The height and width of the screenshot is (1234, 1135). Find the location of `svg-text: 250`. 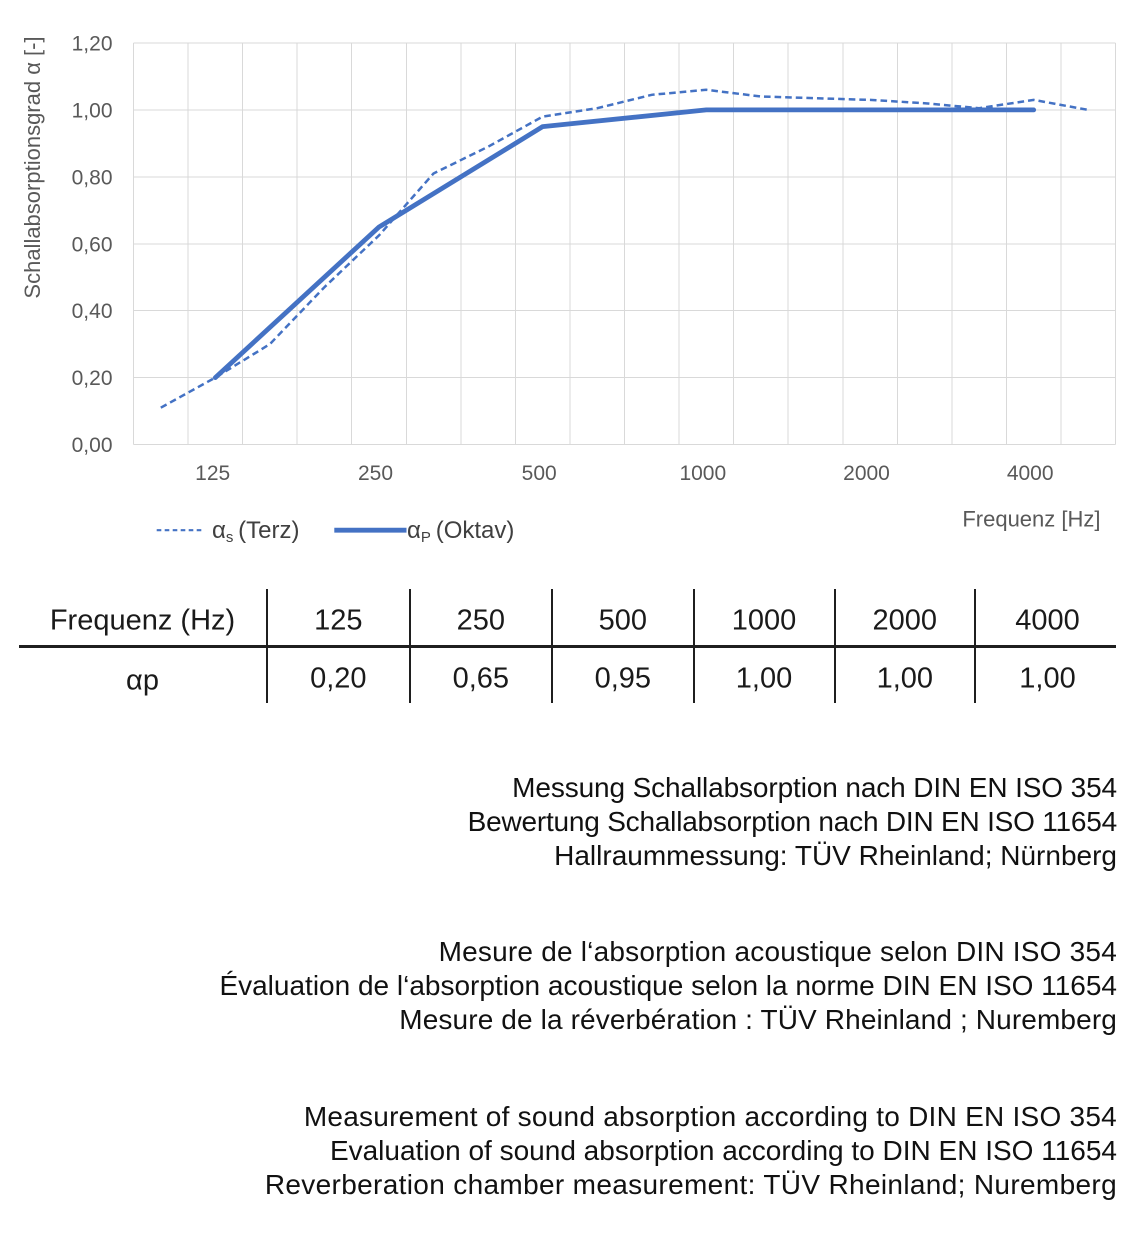

svg-text: 250 is located at coordinates (375, 473).